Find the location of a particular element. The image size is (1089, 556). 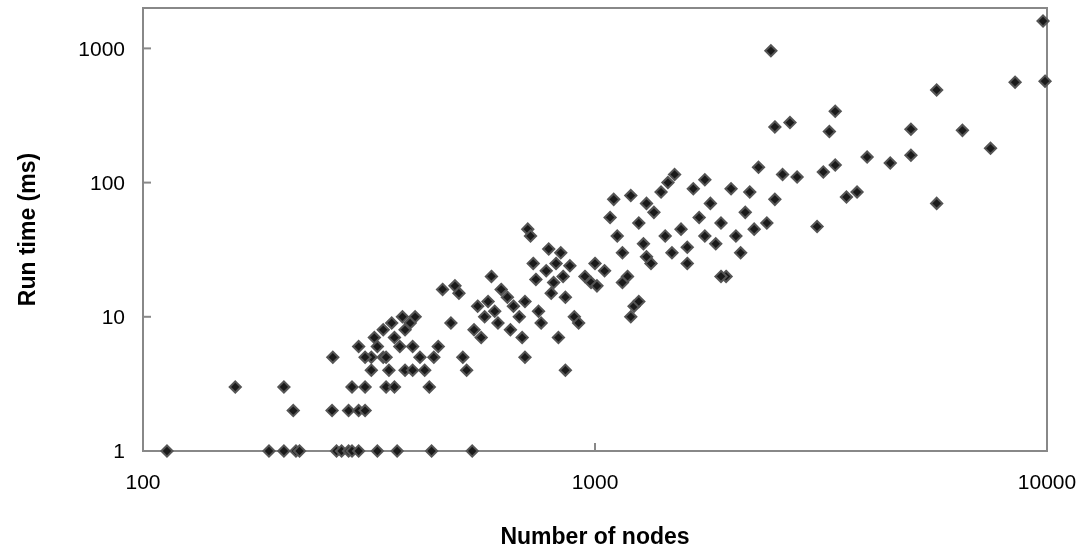

x-axis-title: Number of nodes is located at coordinates (595, 536).